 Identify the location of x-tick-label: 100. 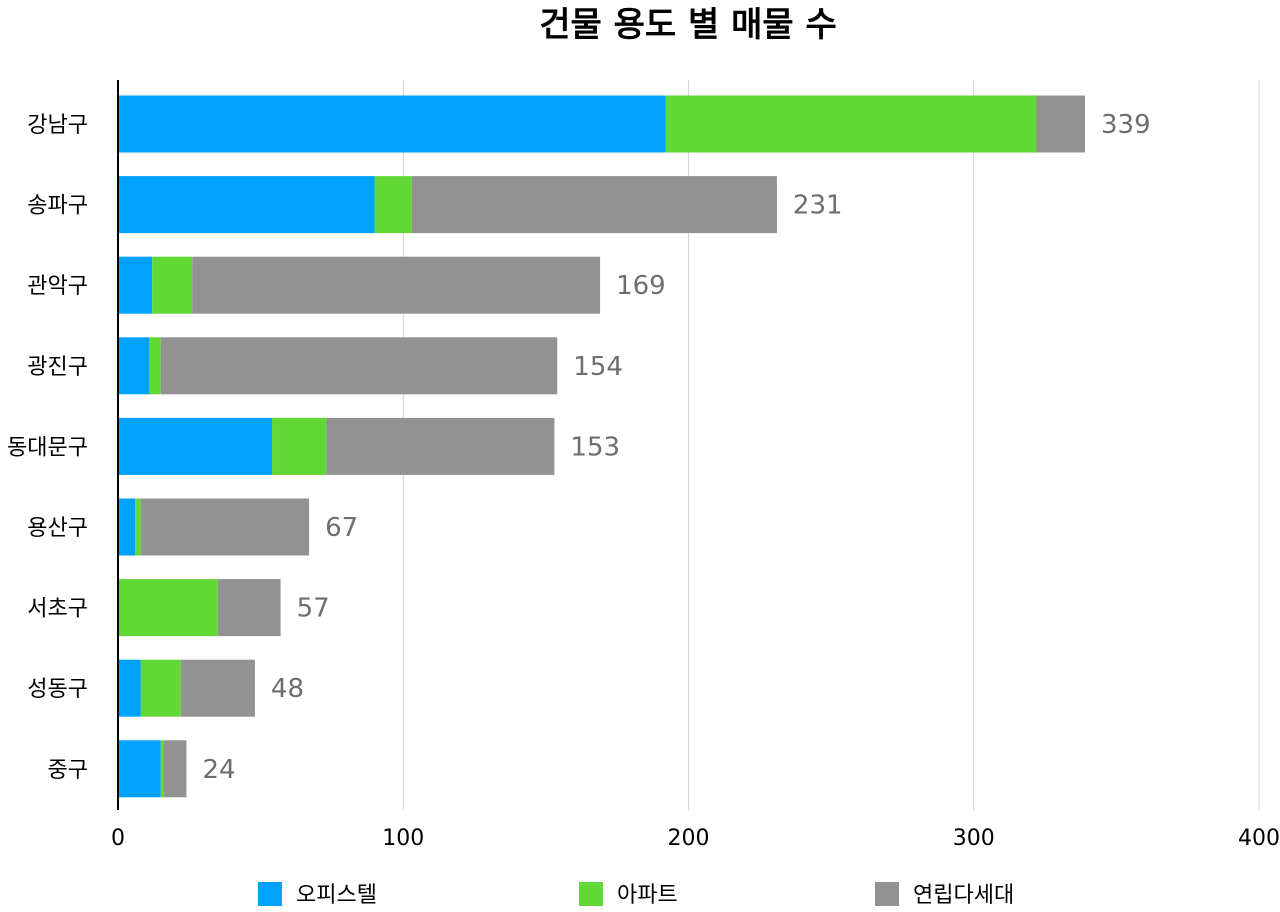
(403, 838).